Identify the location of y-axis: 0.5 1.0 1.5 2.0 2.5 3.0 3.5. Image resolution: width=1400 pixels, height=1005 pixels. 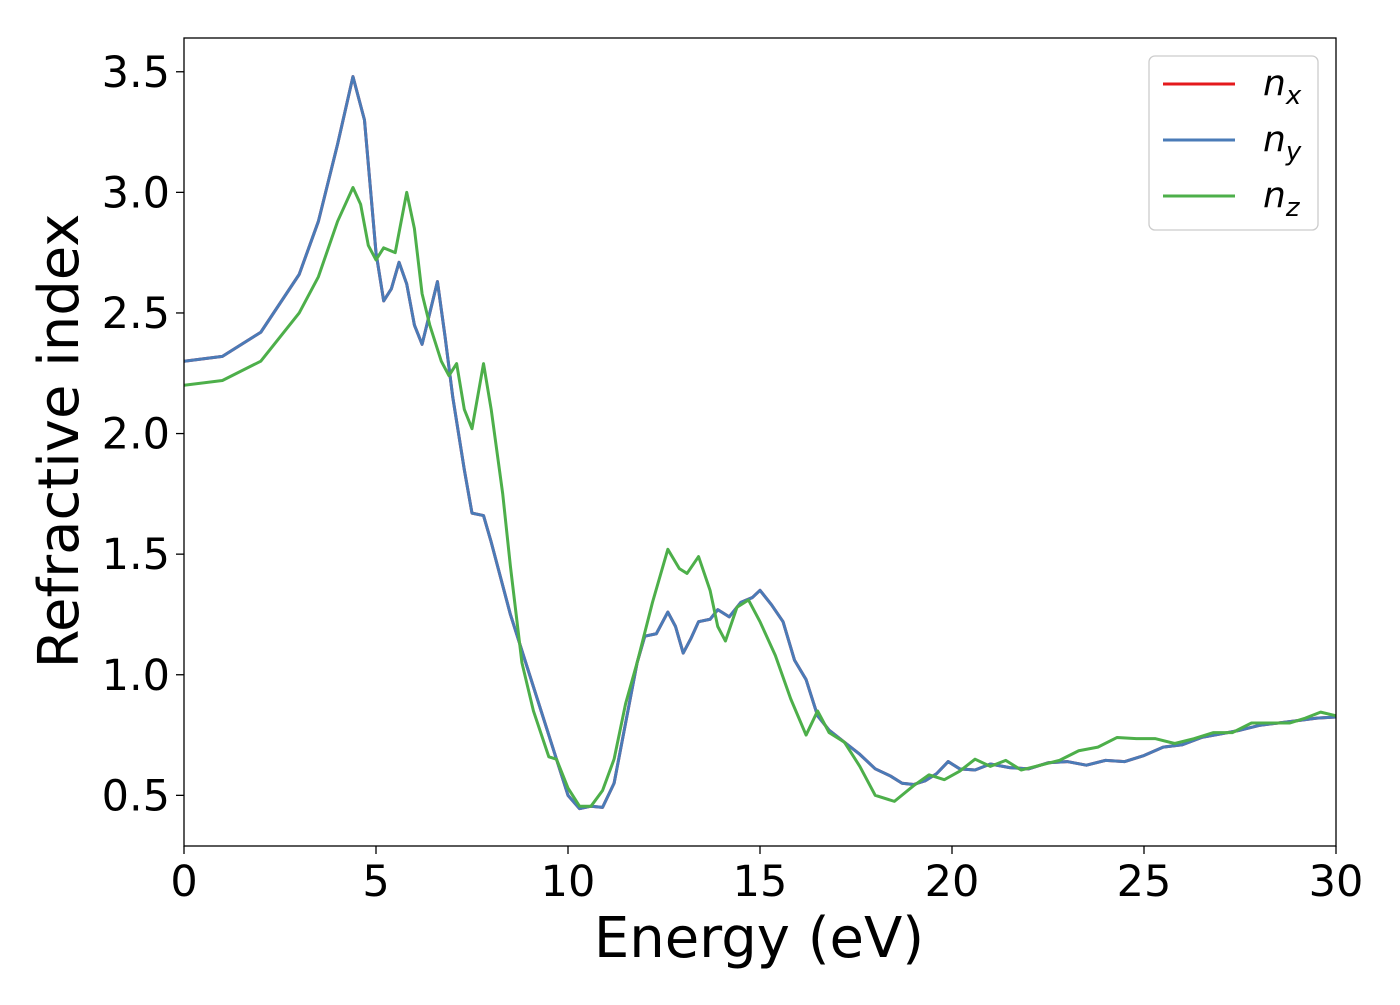
(143, 434).